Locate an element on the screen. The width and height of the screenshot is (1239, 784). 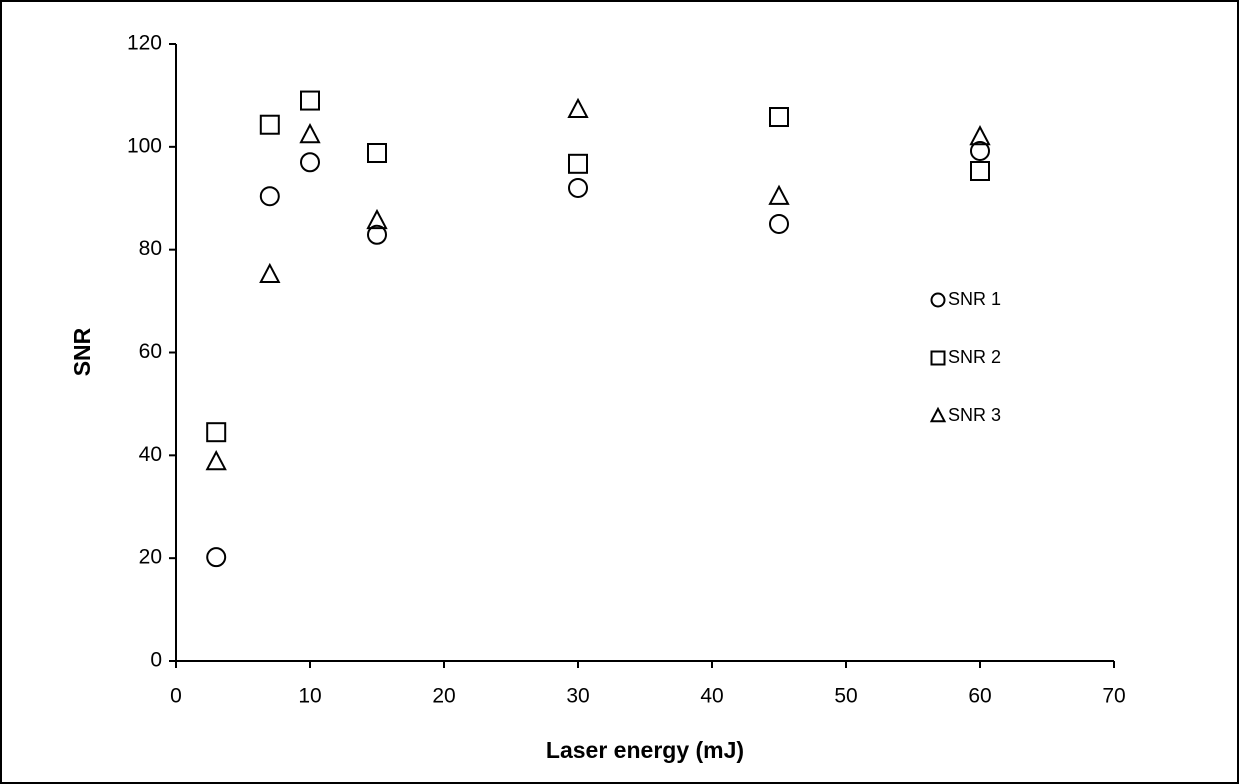
x-tick-label: 30 is located at coordinates (577, 696).